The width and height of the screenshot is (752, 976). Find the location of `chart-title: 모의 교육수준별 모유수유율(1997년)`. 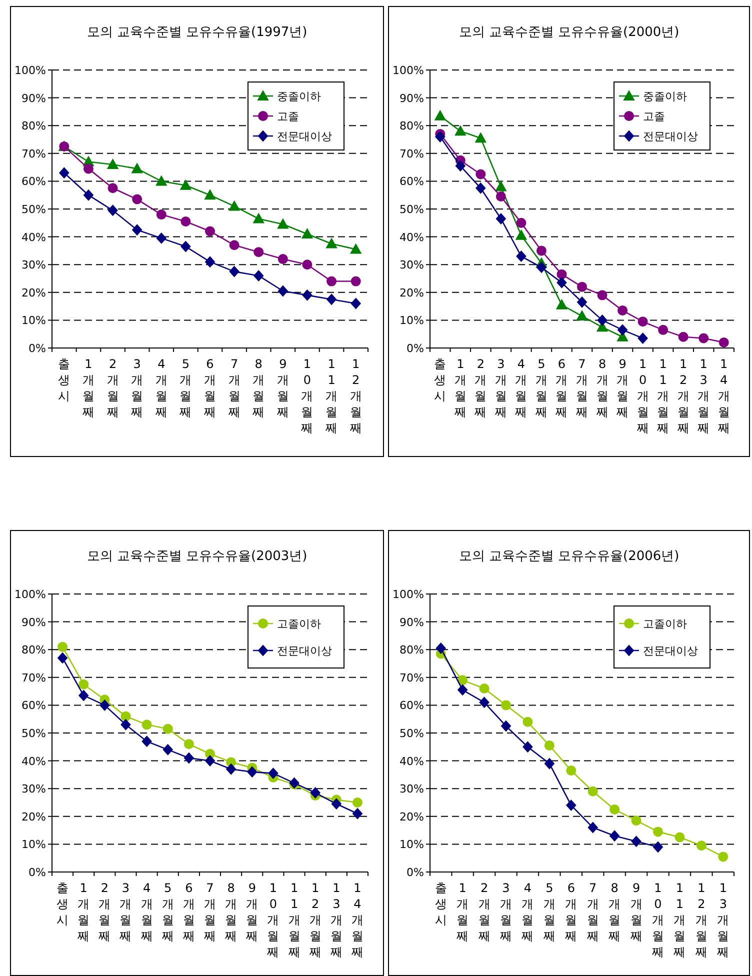

chart-title: 모의 교육수준별 모유수유율(1997년) is located at coordinates (197, 32).